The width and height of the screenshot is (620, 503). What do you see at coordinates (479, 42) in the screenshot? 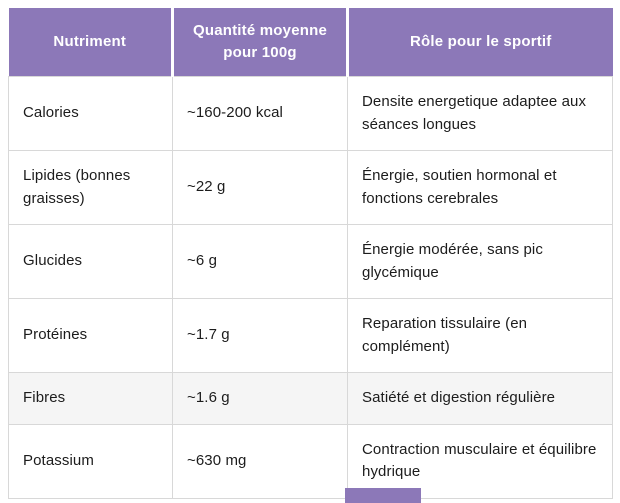
I see `header-role: Rôle pour le sportif` at bounding box center [479, 42].